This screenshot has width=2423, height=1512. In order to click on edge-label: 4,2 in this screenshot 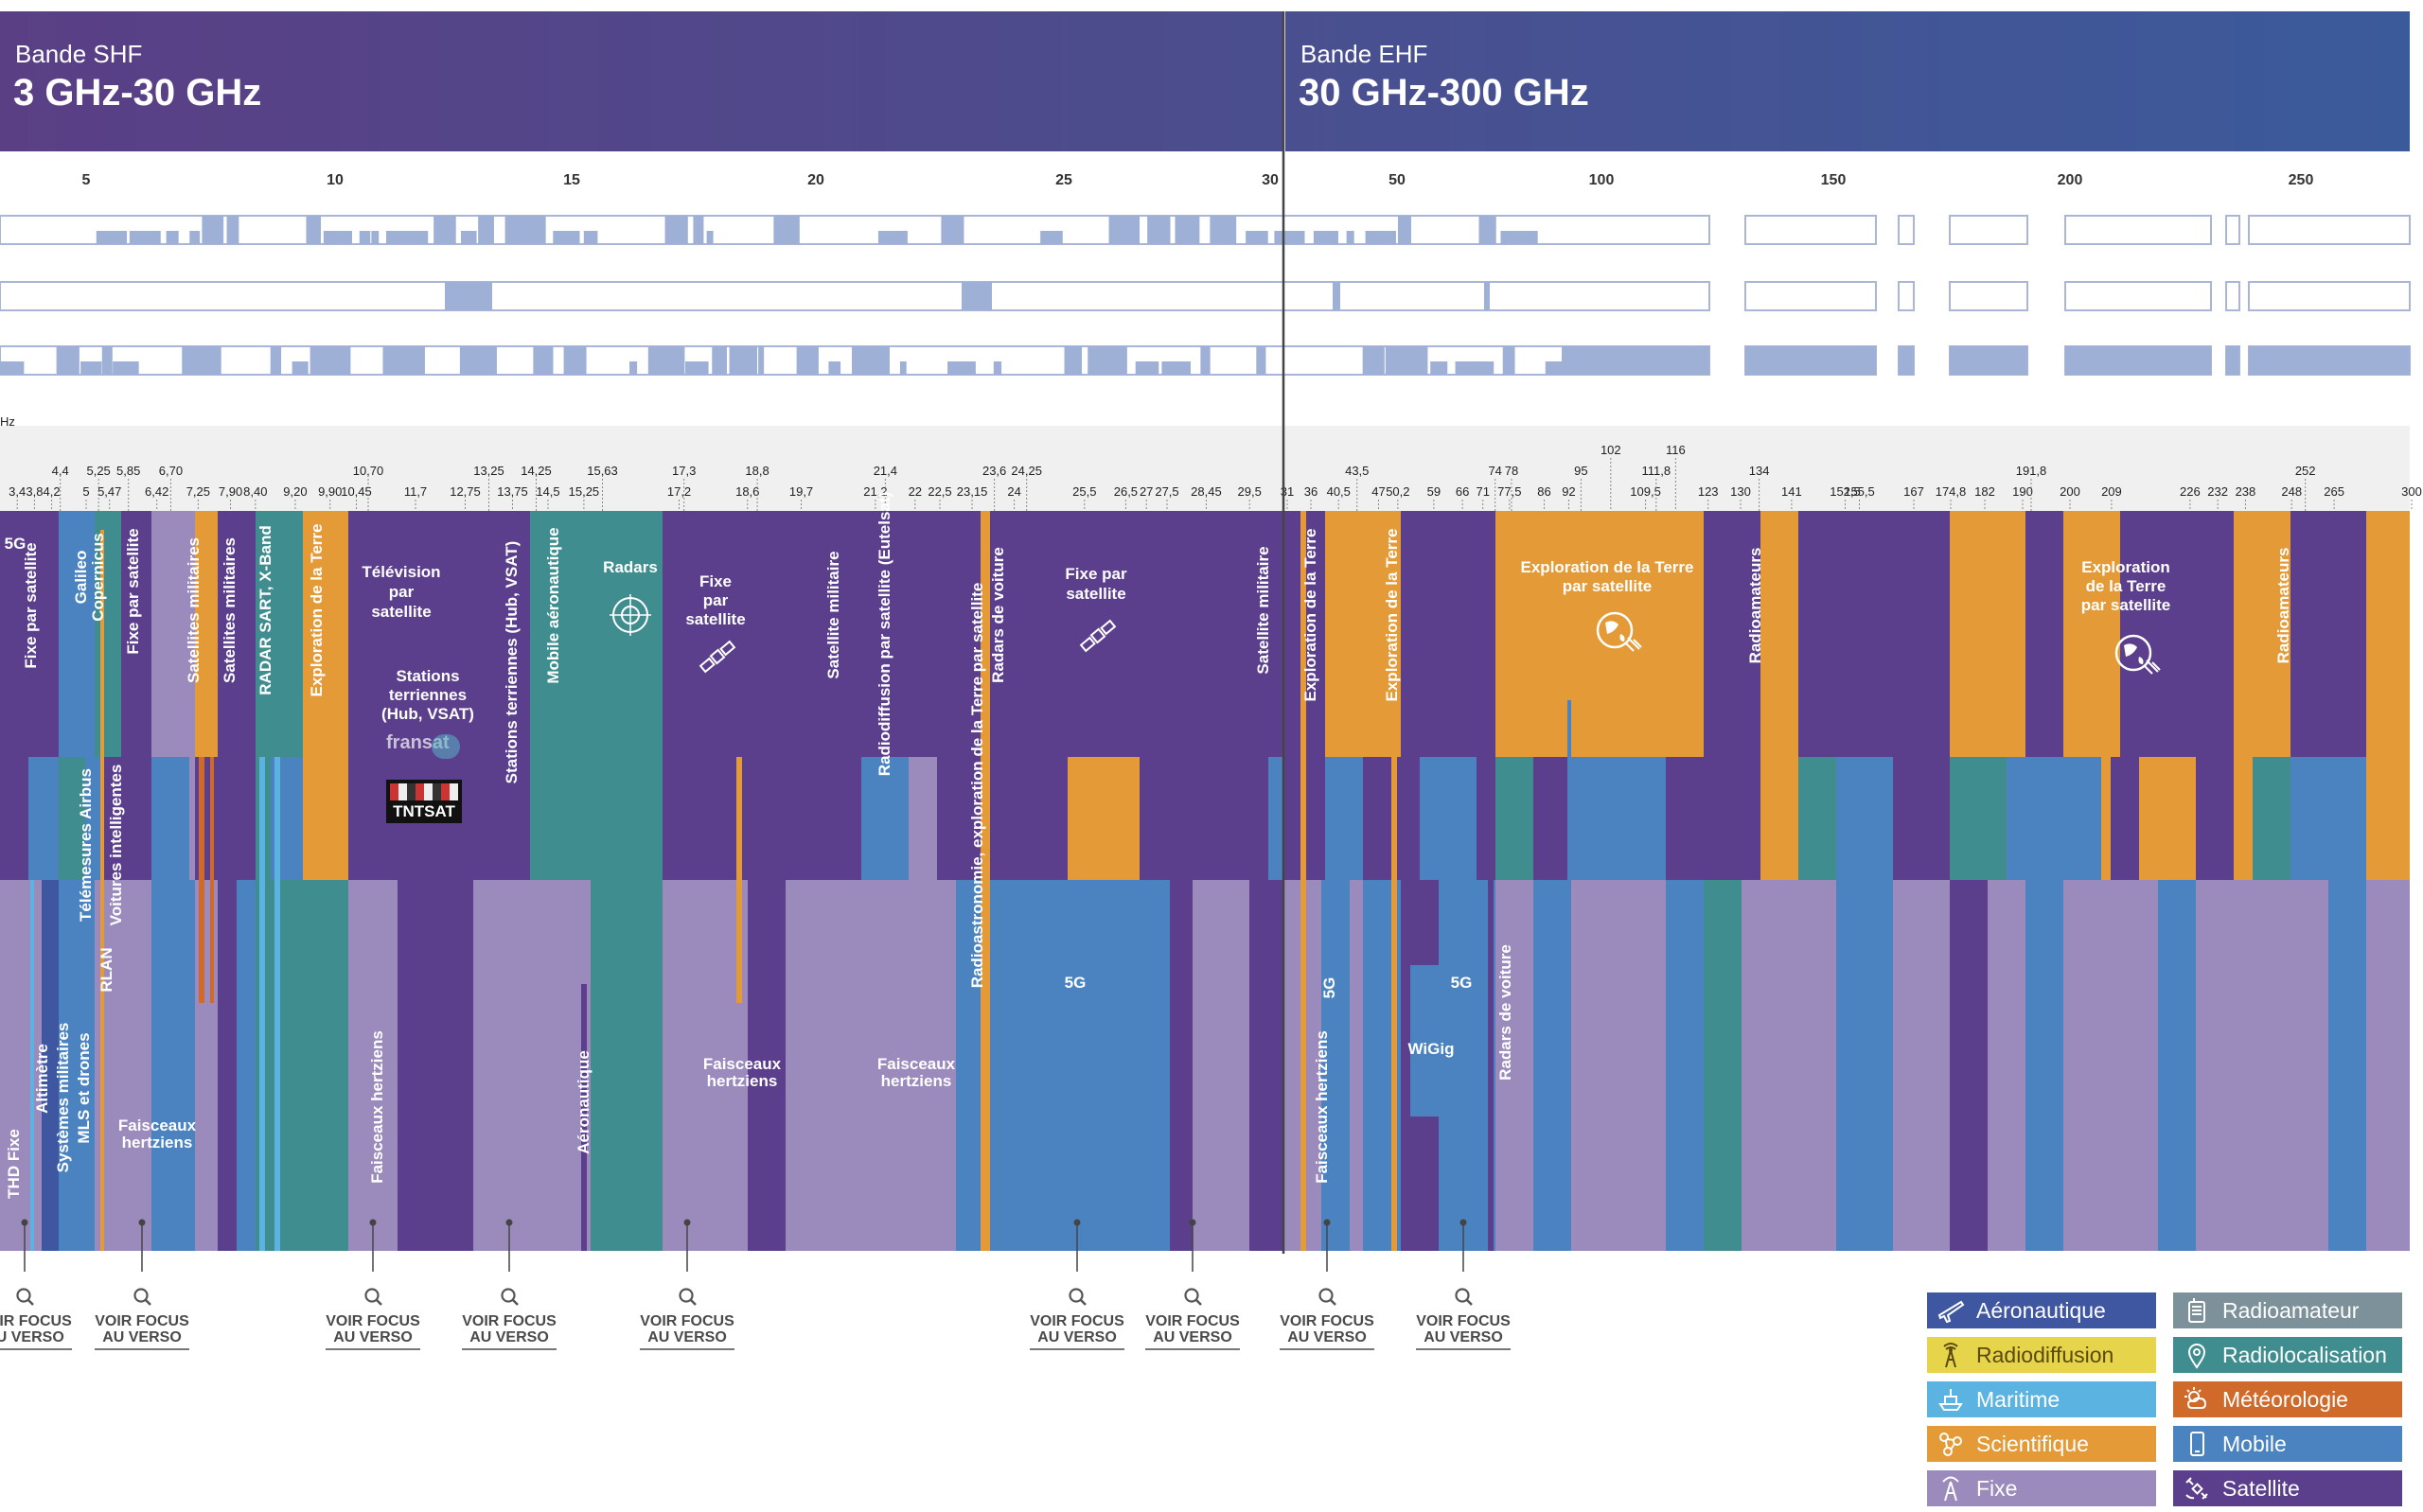, I will do `click(52, 492)`.